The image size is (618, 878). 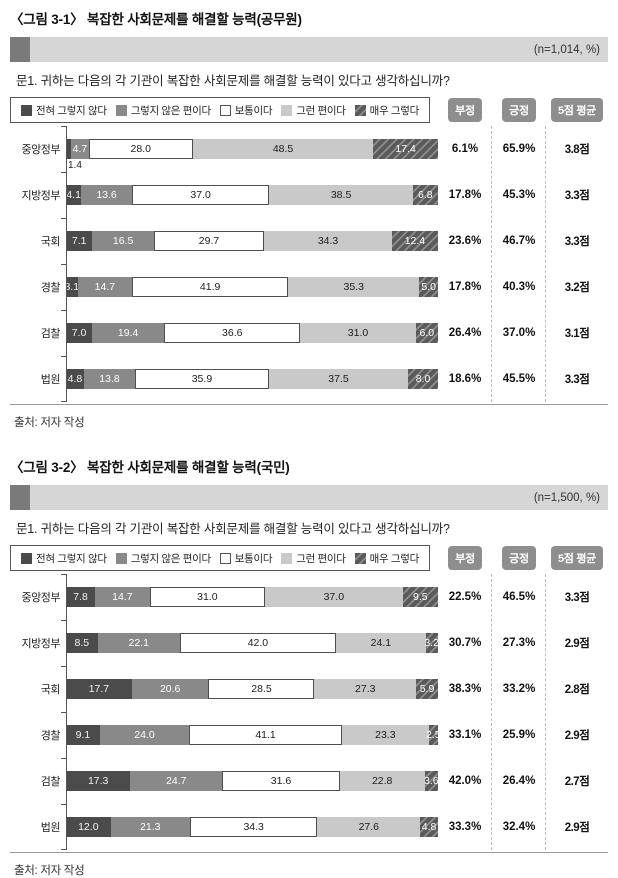 I want to click on bar-track: 3.1 14.7 41.9 35.3 5.0, so click(x=251, y=287).